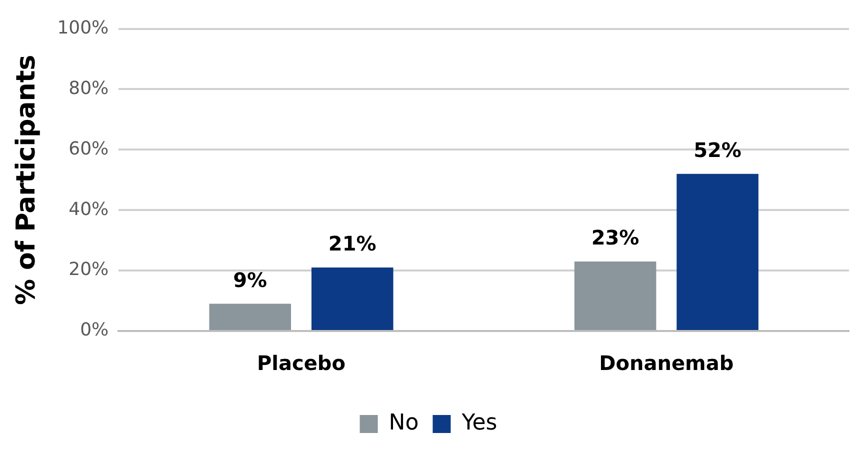  I want to click on y-tick-label: 0%, so click(94, 330).